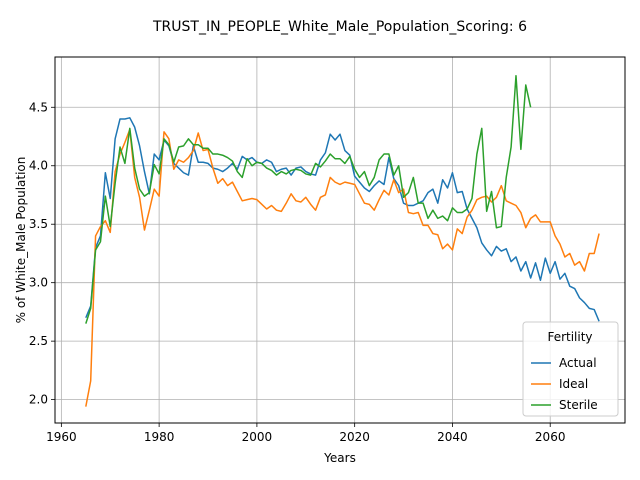 This screenshot has height=480, width=640. Describe the element at coordinates (159, 437) in the screenshot. I see `x-tick-label: 1980` at that location.